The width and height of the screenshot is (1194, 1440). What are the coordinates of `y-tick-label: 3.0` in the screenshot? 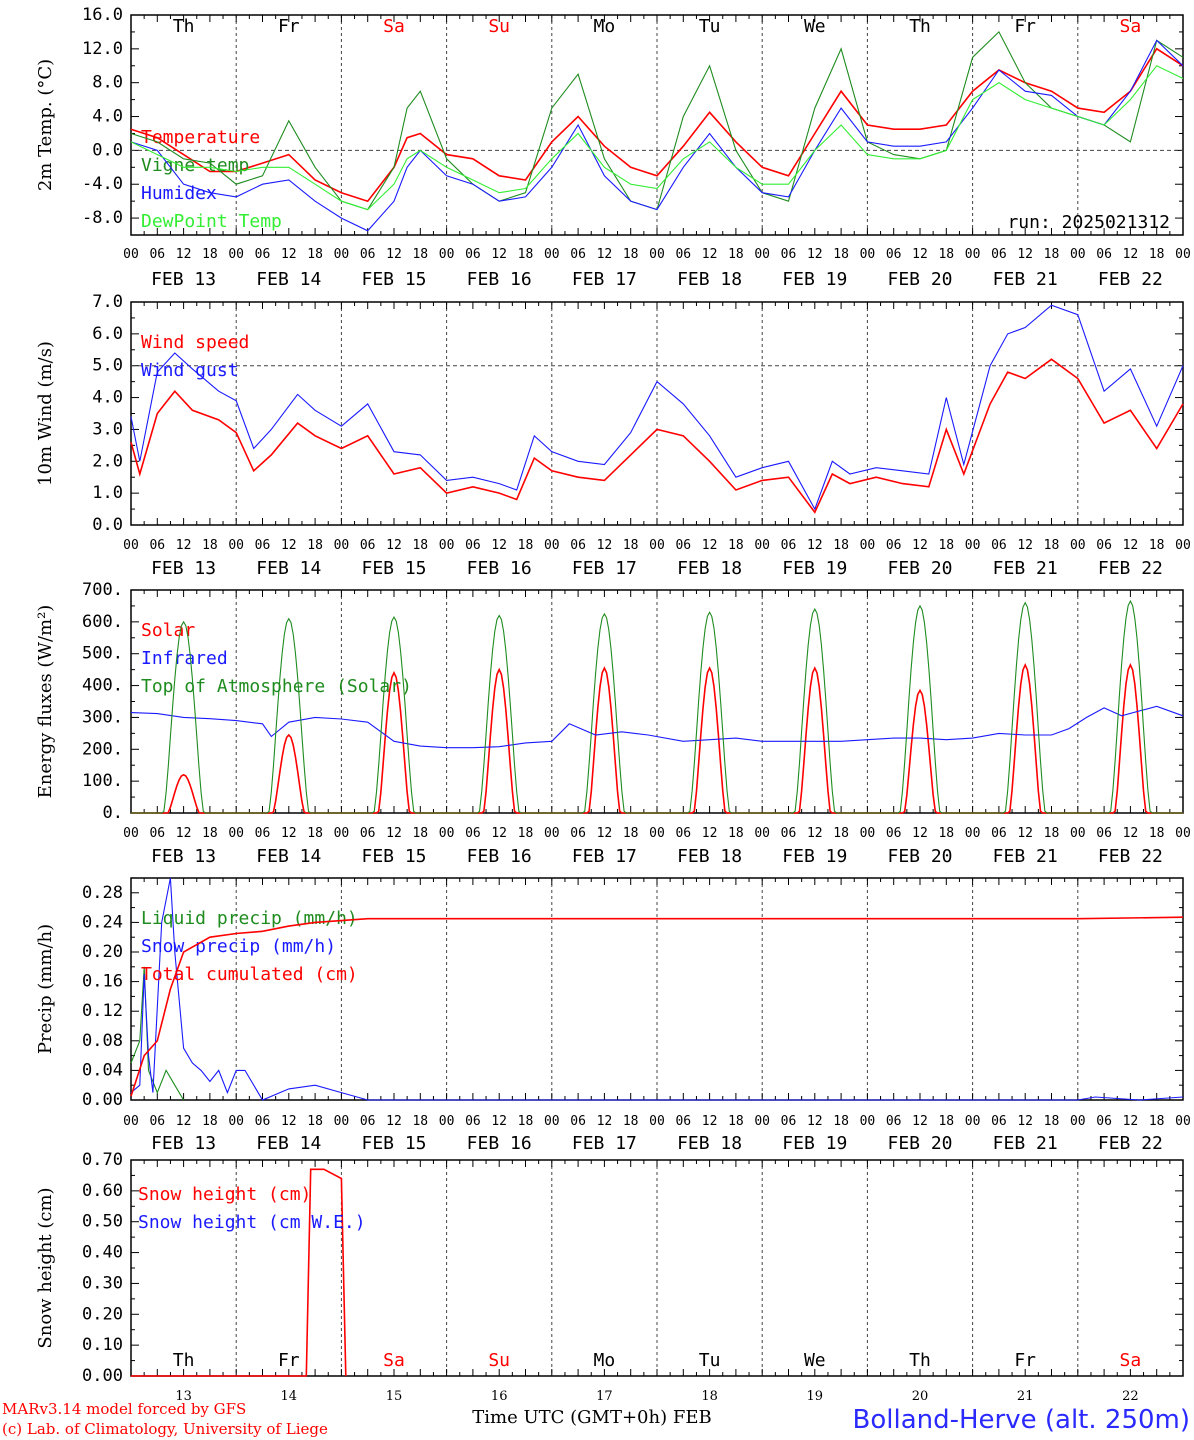 It's located at (107, 429).